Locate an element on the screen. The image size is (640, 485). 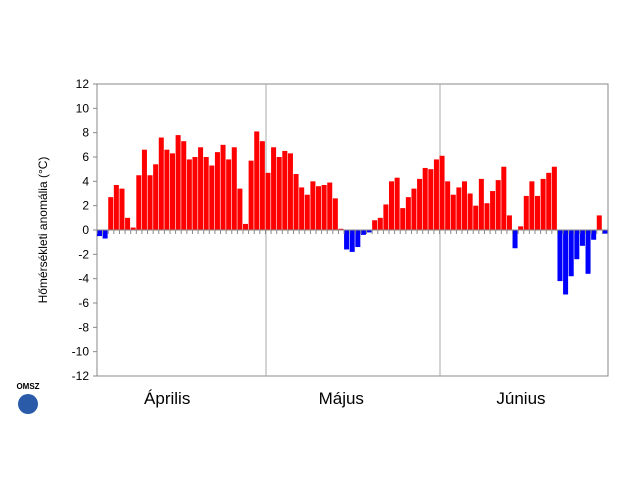
y-axis-label: Hőmérsékleti anomália (°C) is located at coordinates (43, 230).